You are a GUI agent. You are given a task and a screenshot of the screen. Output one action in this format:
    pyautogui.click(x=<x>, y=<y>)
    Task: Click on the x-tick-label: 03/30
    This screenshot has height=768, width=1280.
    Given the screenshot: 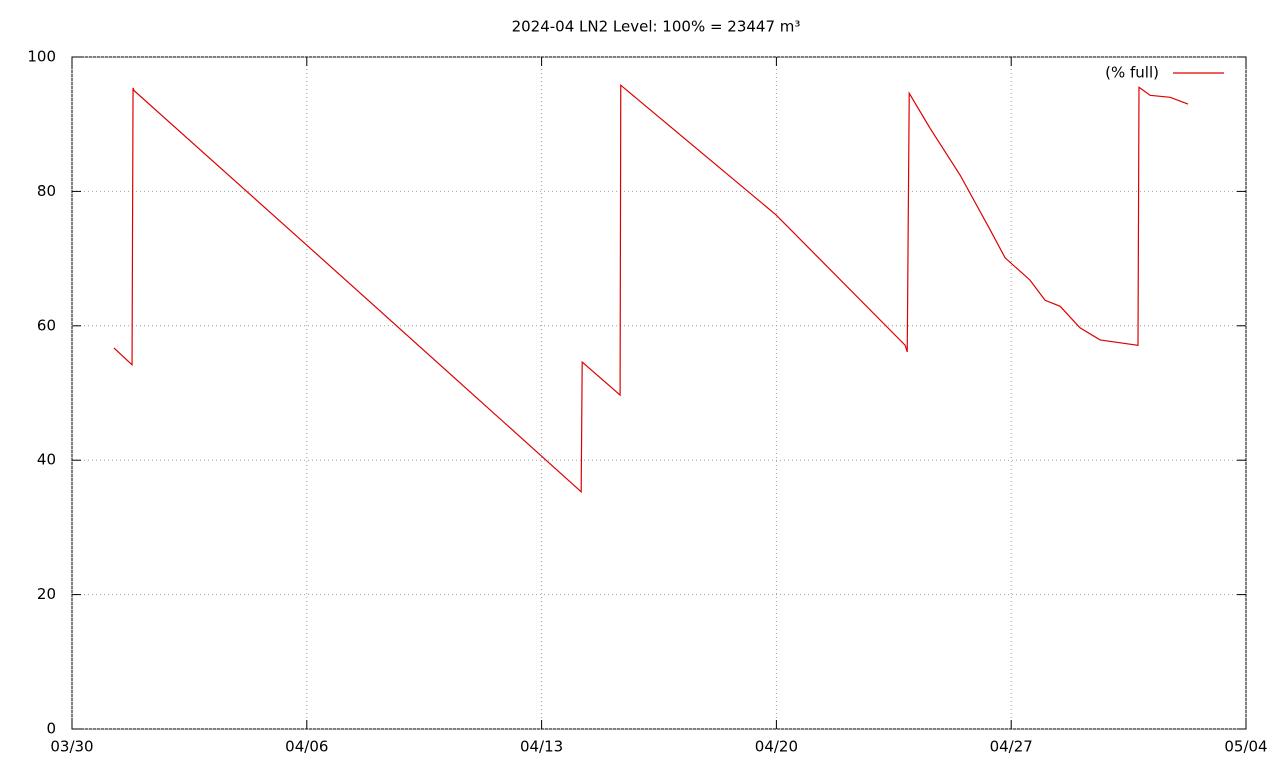 What is the action you would take?
    pyautogui.click(x=71, y=747)
    